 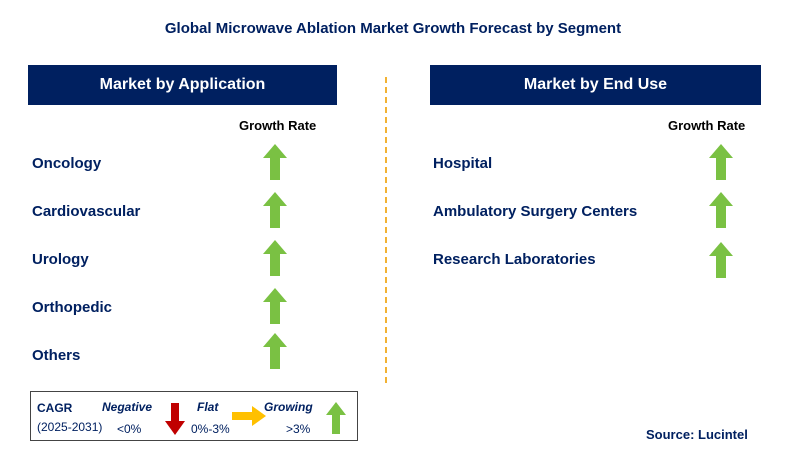 I want to click on end-use-panel-header: Market by End Use, so click(x=595, y=85).